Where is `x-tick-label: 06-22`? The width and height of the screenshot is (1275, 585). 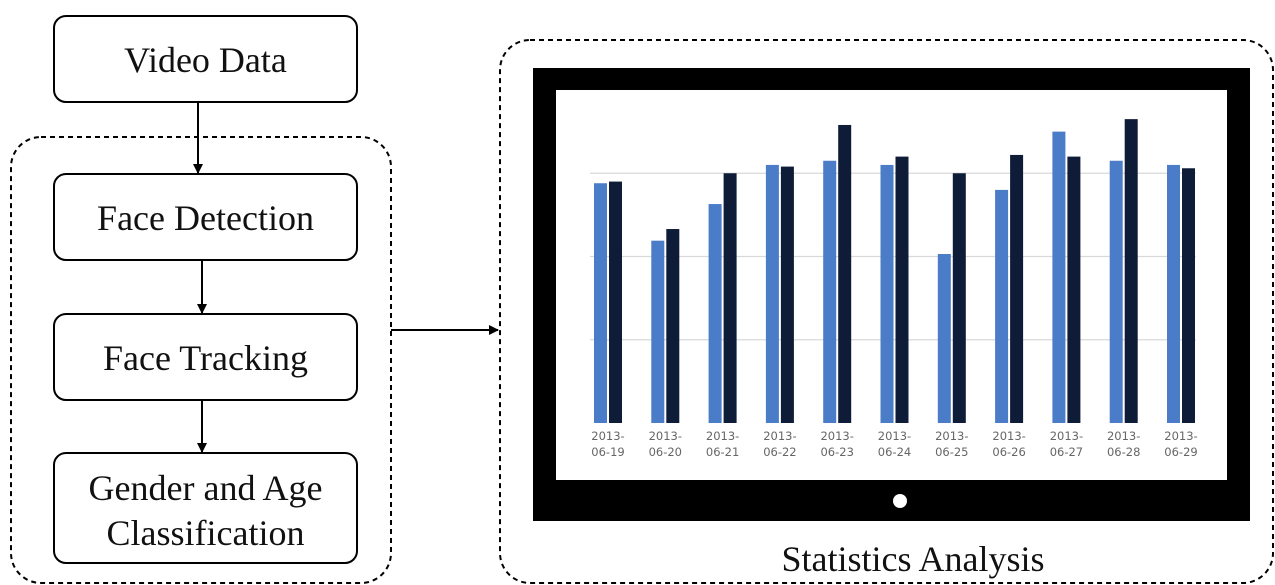
x-tick-label: 06-22 is located at coordinates (779, 452).